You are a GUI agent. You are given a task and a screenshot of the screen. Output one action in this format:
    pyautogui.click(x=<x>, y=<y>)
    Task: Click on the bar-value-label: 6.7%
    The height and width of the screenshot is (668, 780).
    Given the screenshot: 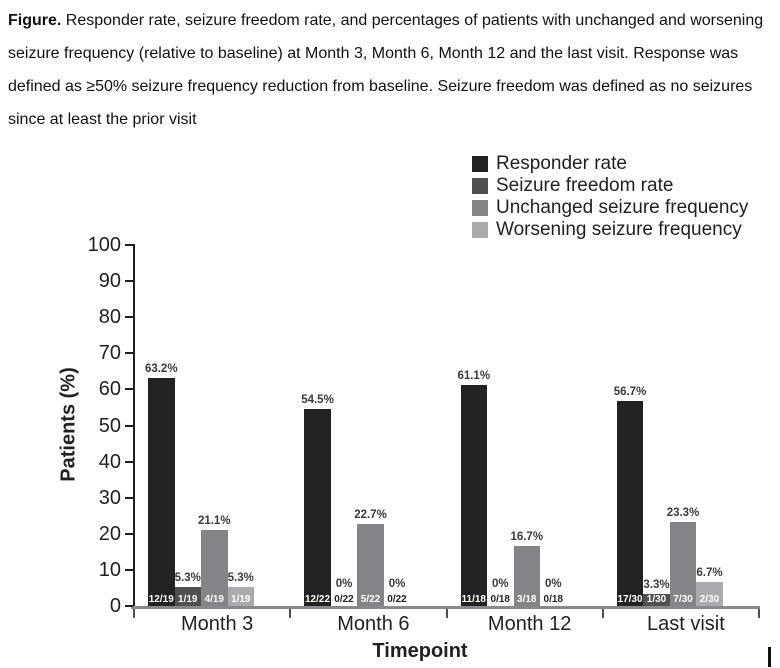 What is the action you would take?
    pyautogui.click(x=709, y=573)
    